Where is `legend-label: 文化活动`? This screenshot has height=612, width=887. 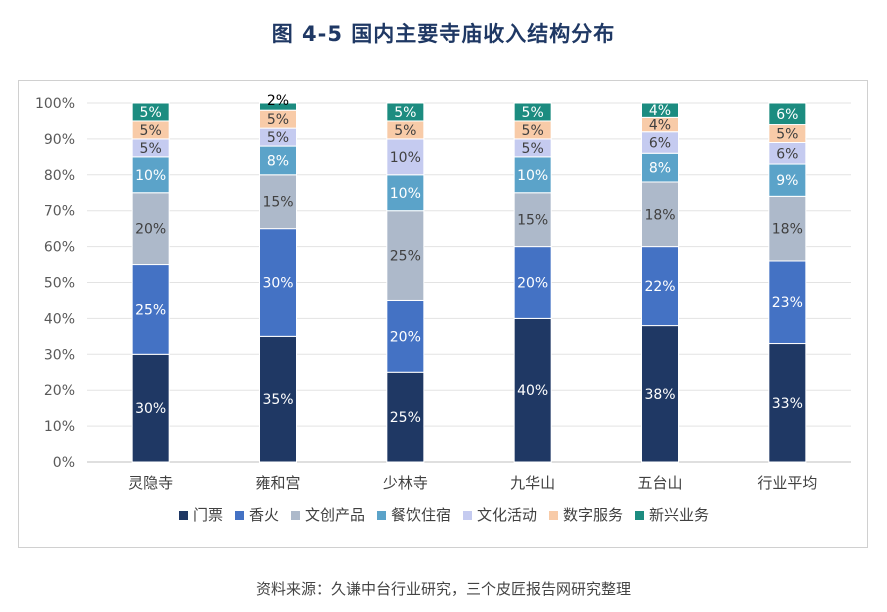 legend-label: 文化活动 is located at coordinates (507, 515).